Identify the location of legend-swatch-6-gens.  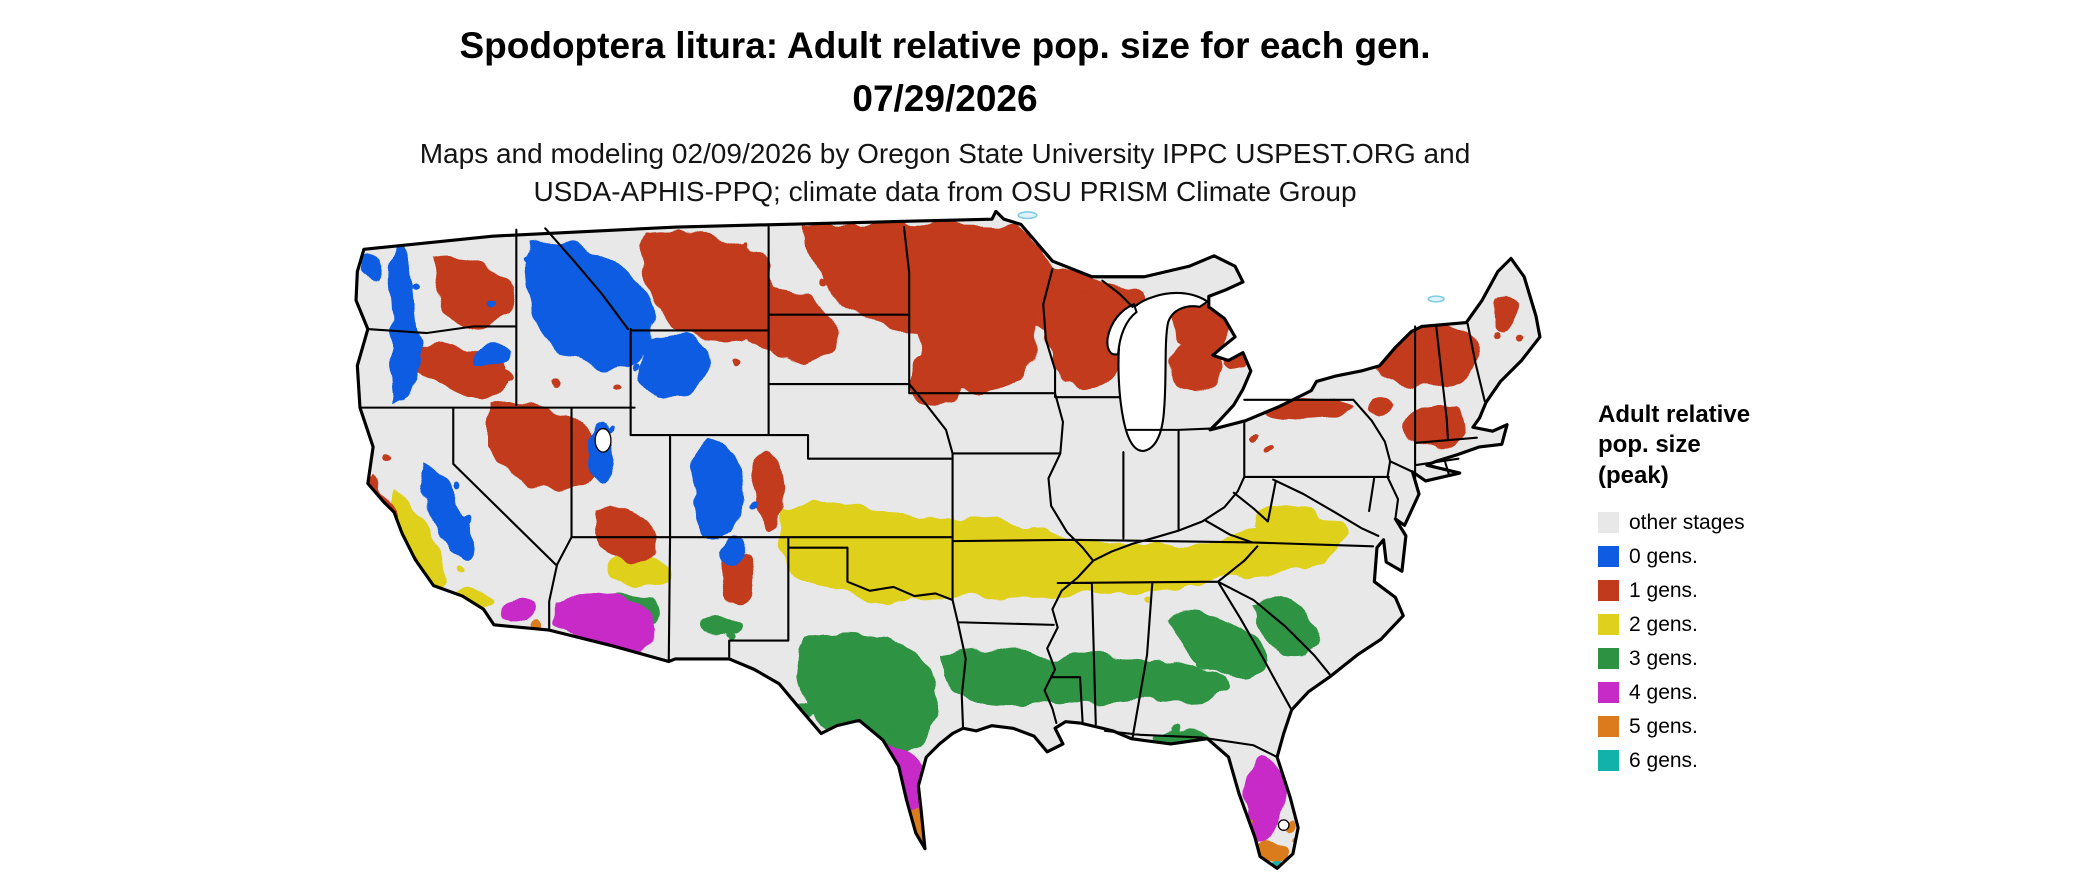
(1608, 761).